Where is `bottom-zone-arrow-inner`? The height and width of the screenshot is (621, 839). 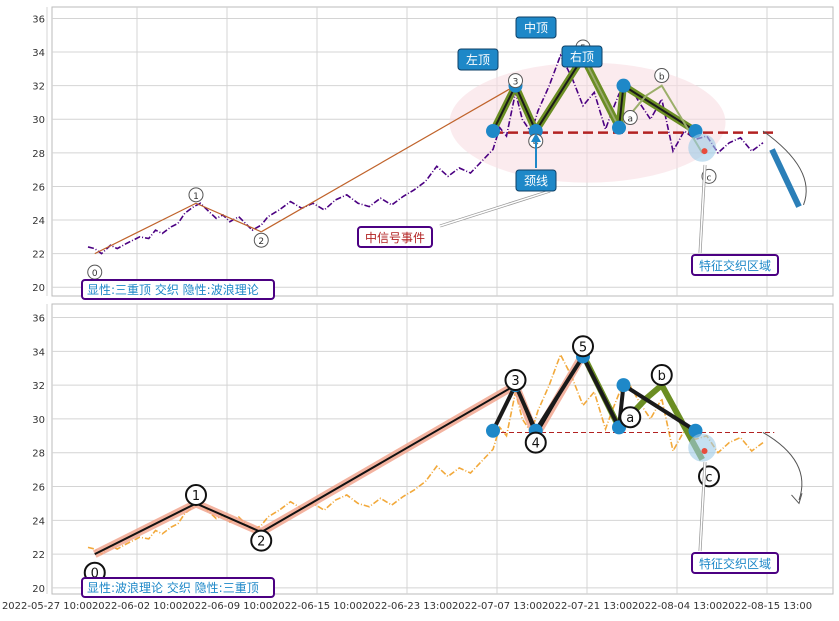 bottom-zone-arrow-inner is located at coordinates (702, 506).